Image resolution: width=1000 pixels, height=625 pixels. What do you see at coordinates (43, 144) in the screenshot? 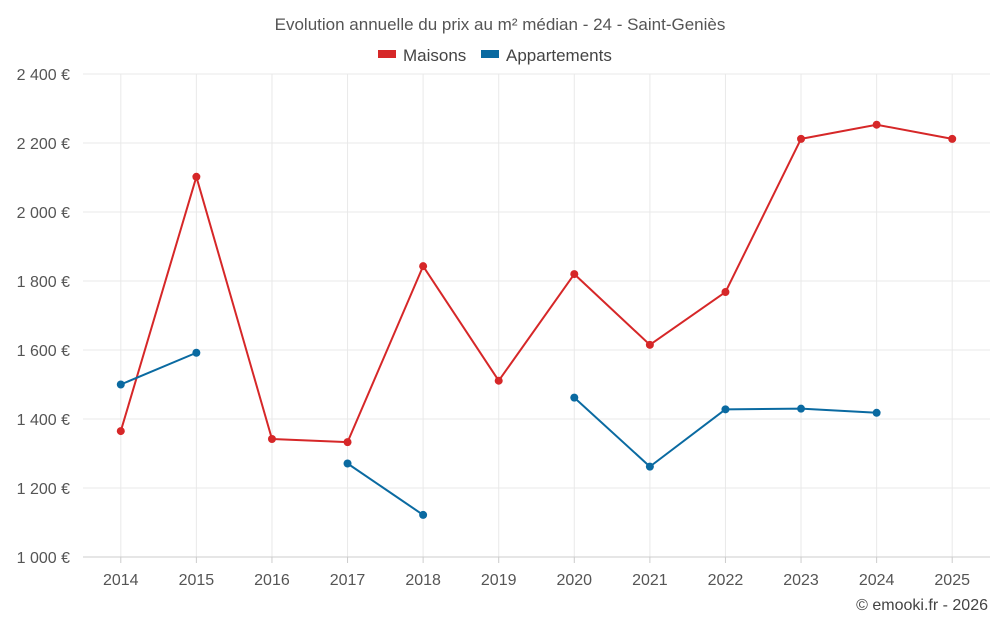
I see `y-tick-label: 2 200 €` at bounding box center [43, 144].